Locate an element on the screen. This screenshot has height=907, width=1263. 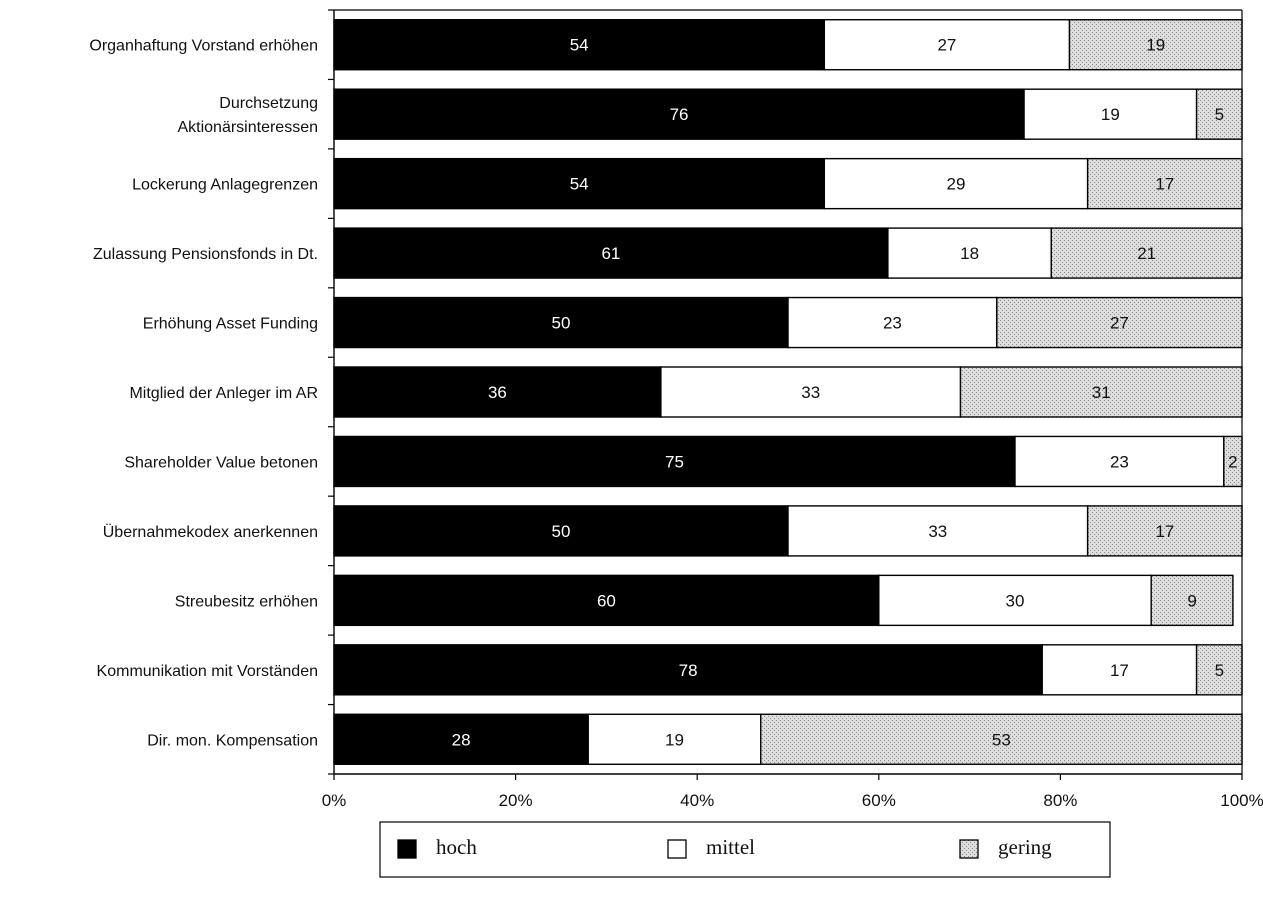
legend-label: hoch is located at coordinates (456, 847).